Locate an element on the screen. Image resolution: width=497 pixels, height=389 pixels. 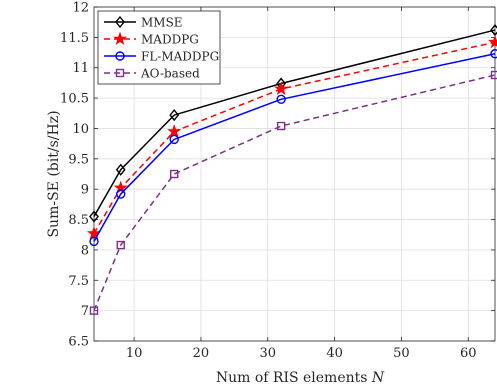
y-tick-label: 10.5 is located at coordinates (74, 99).